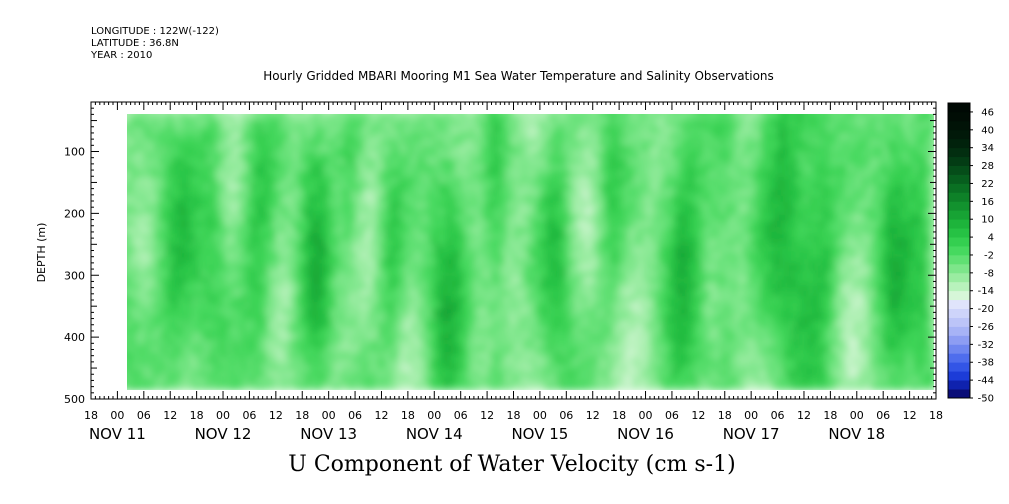  I want to click on colorbar-label: -26, so click(986, 327).